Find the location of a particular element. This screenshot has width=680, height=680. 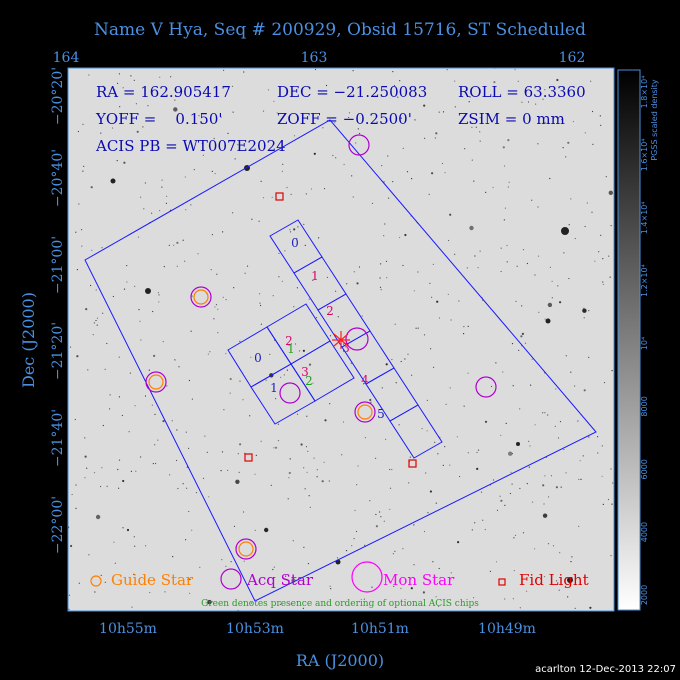

left-tick-label: −22°00' is located at coordinates (58, 525).